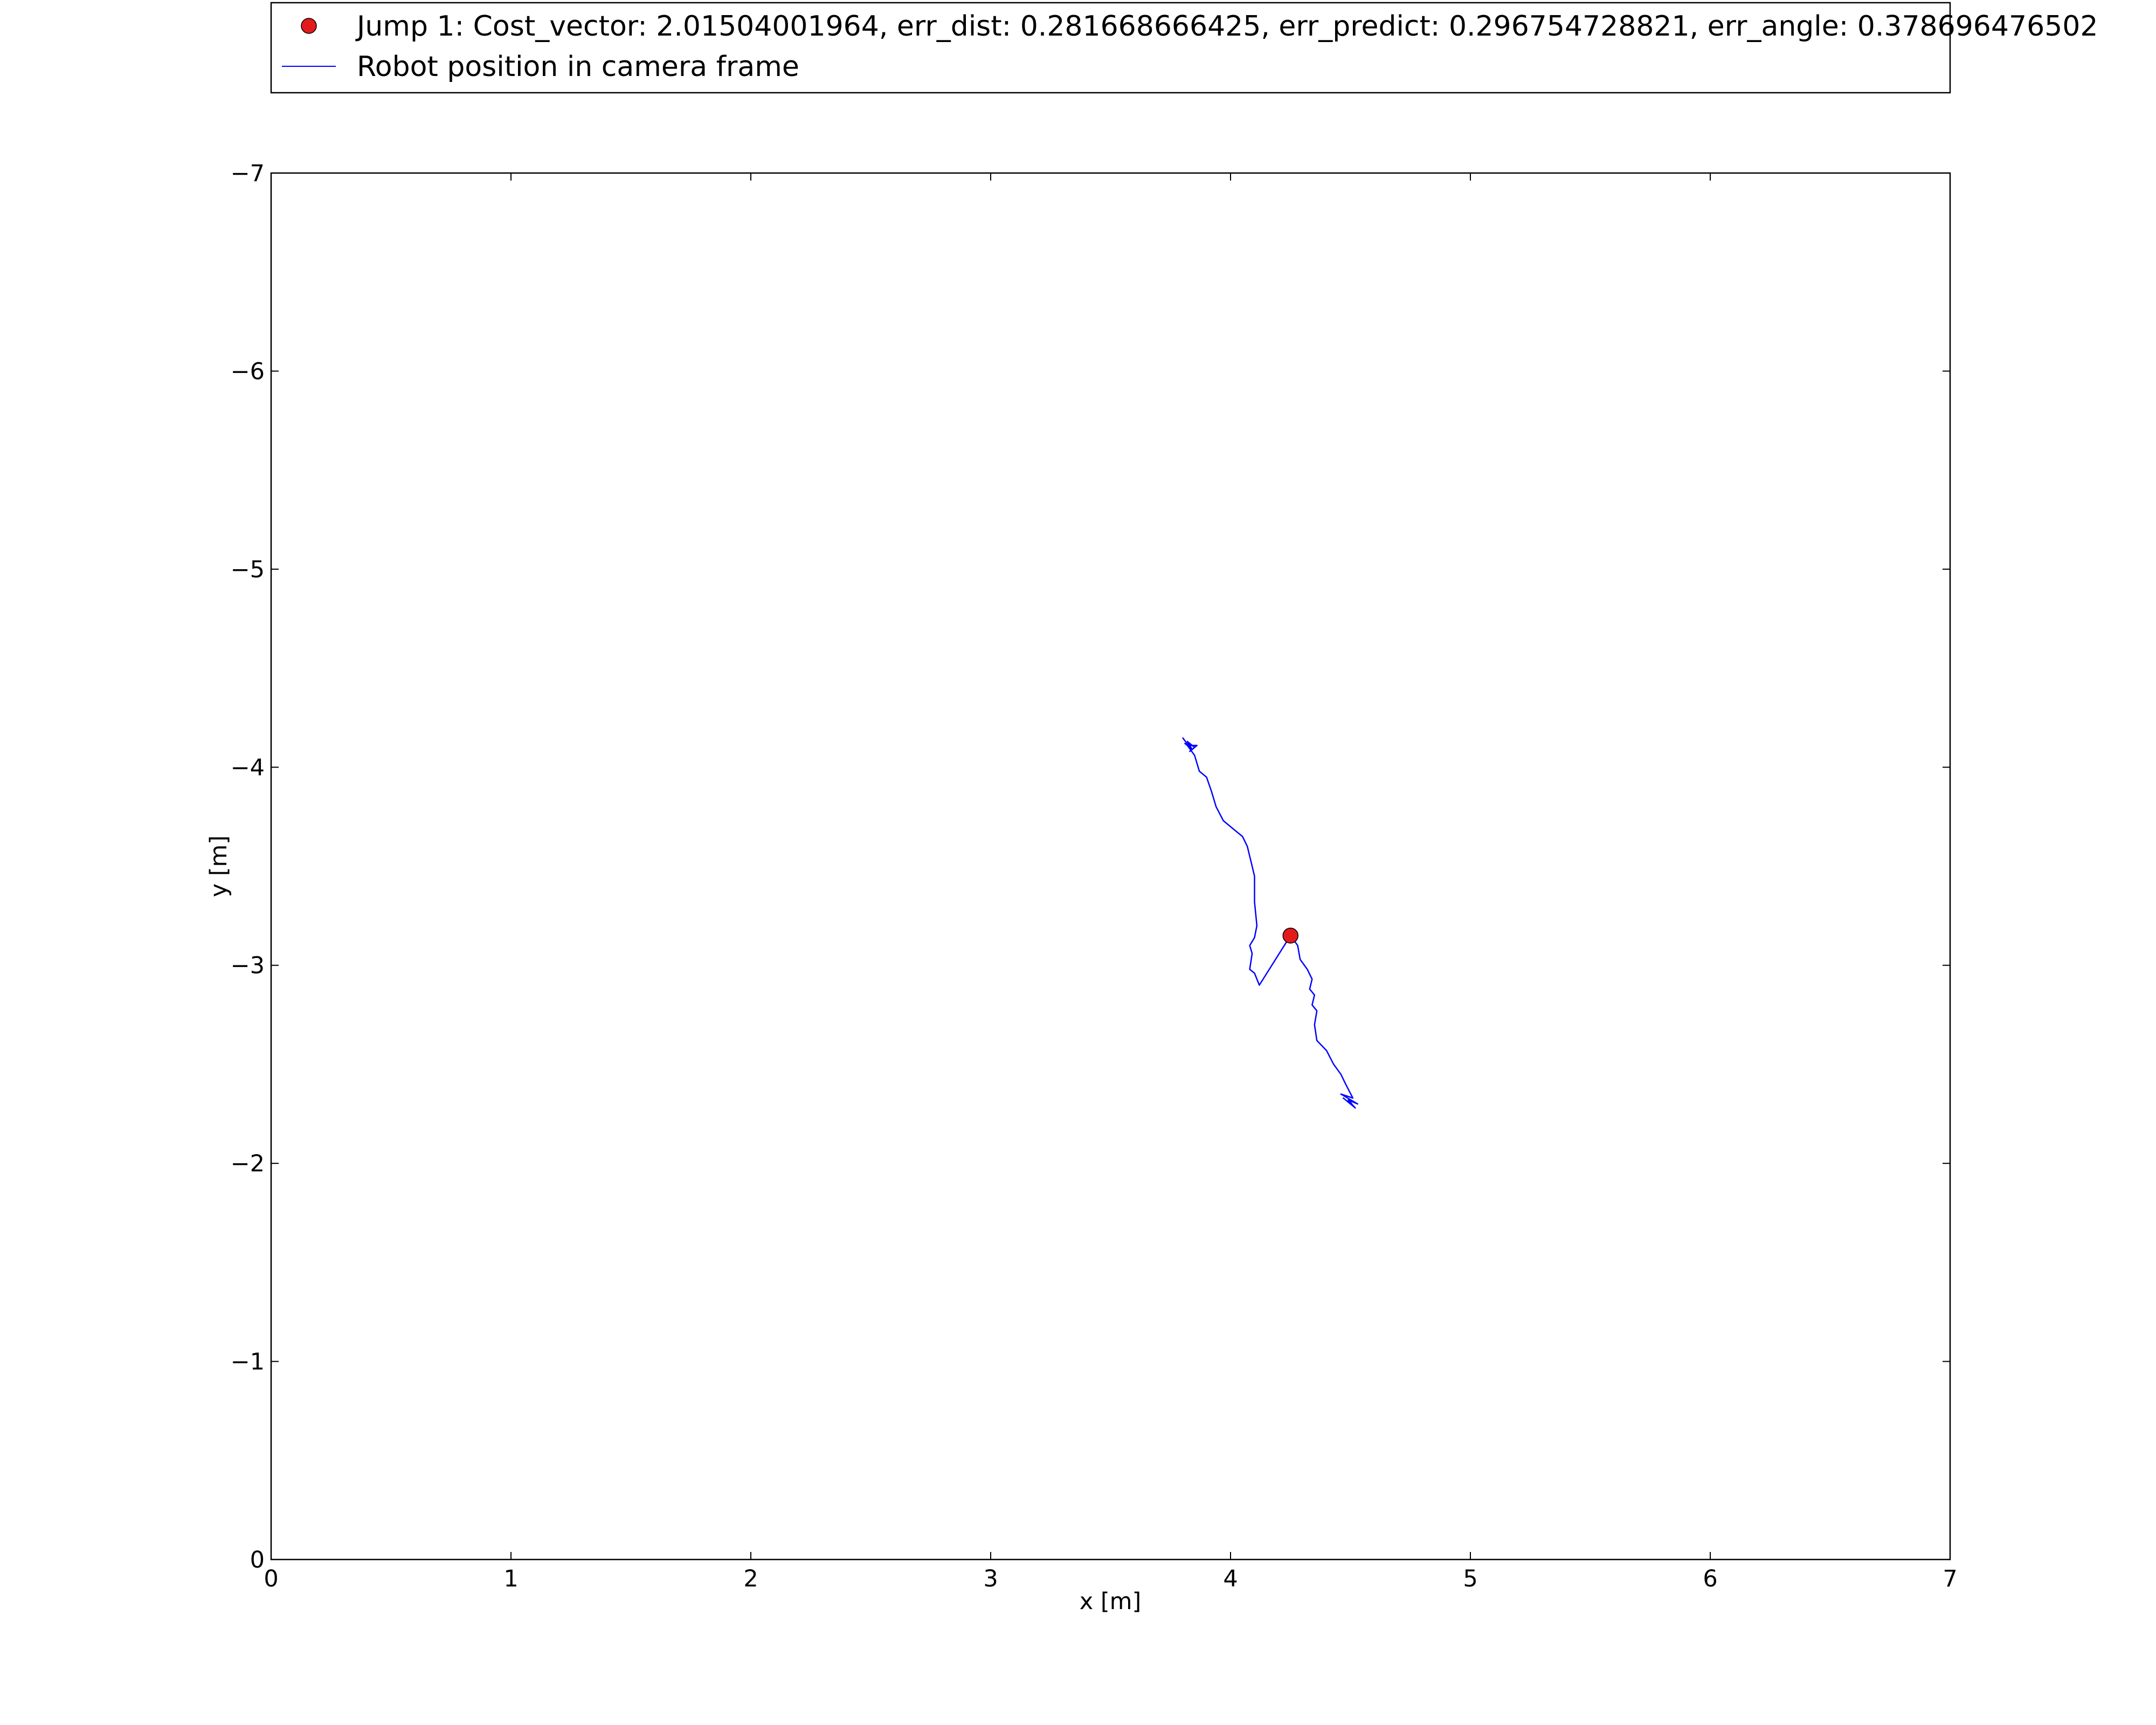 This screenshot has height=1725, width=2156. What do you see at coordinates (248, 1163) in the screenshot?
I see `y-tick-label: −2` at bounding box center [248, 1163].